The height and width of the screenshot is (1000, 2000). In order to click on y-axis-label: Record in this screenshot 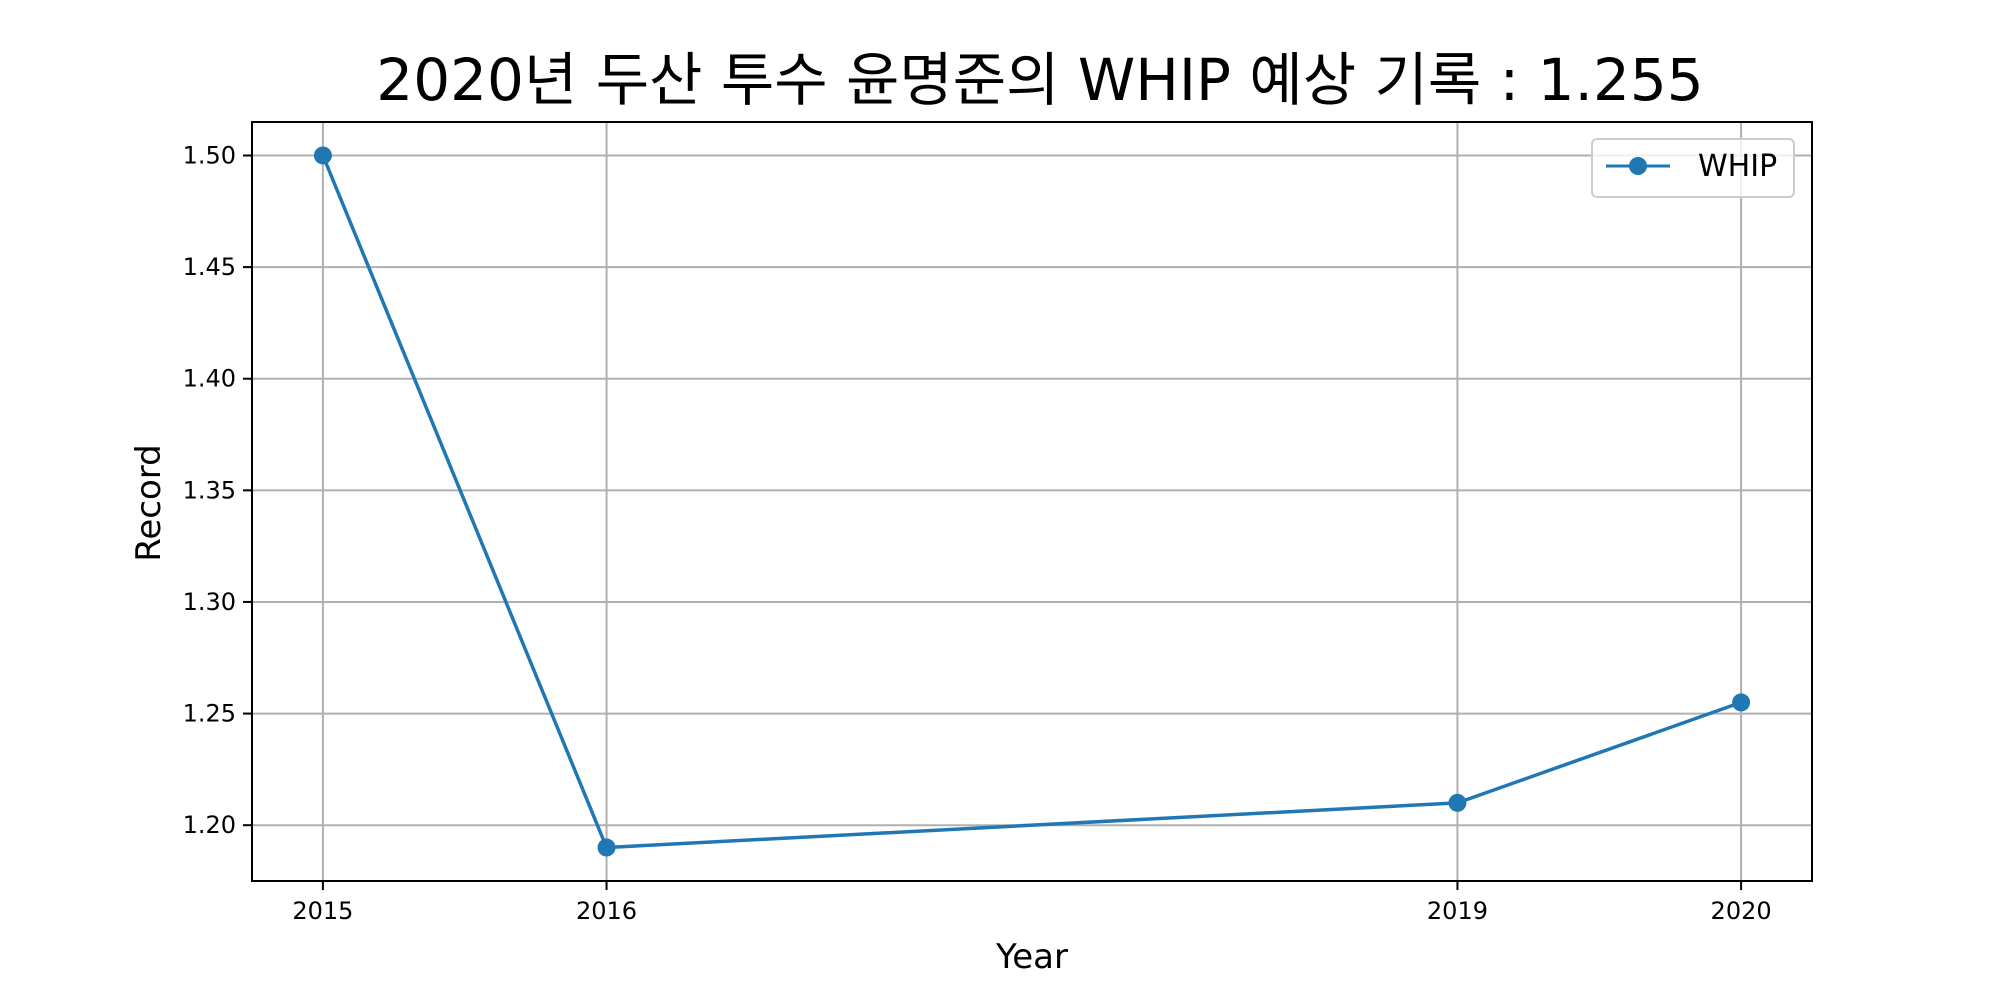, I will do `click(149, 502)`.